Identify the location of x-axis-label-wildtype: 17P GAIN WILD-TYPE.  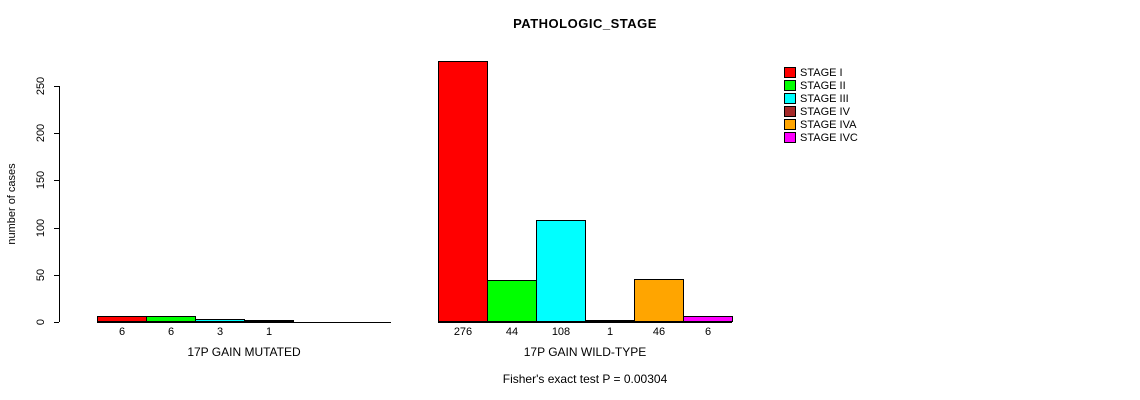
(585, 352).